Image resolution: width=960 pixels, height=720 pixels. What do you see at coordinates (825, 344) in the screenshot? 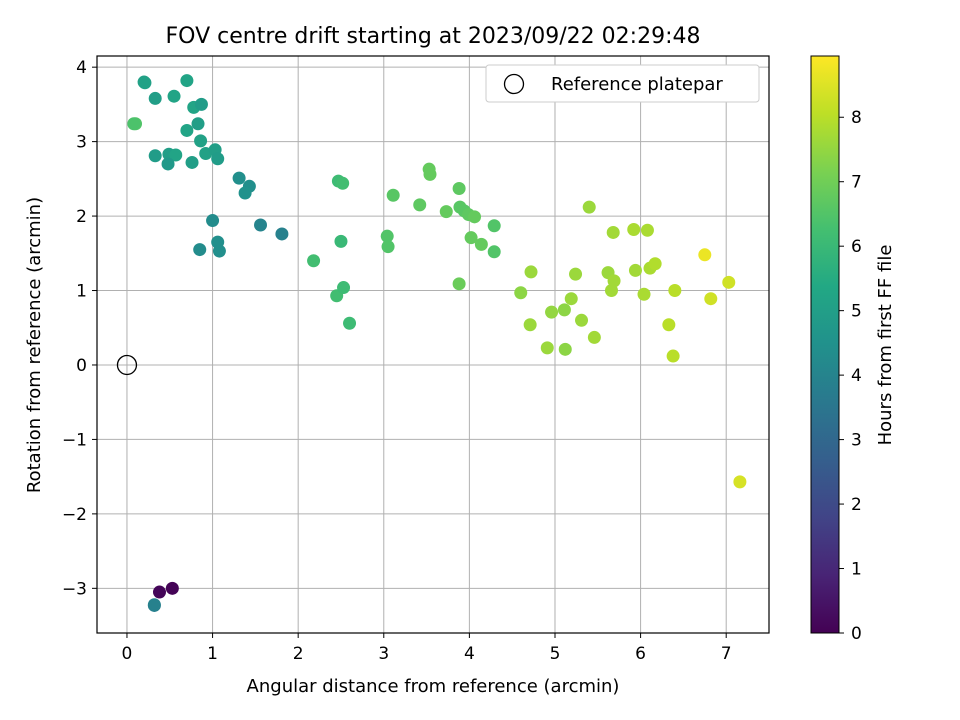
I see `colorbar` at bounding box center [825, 344].